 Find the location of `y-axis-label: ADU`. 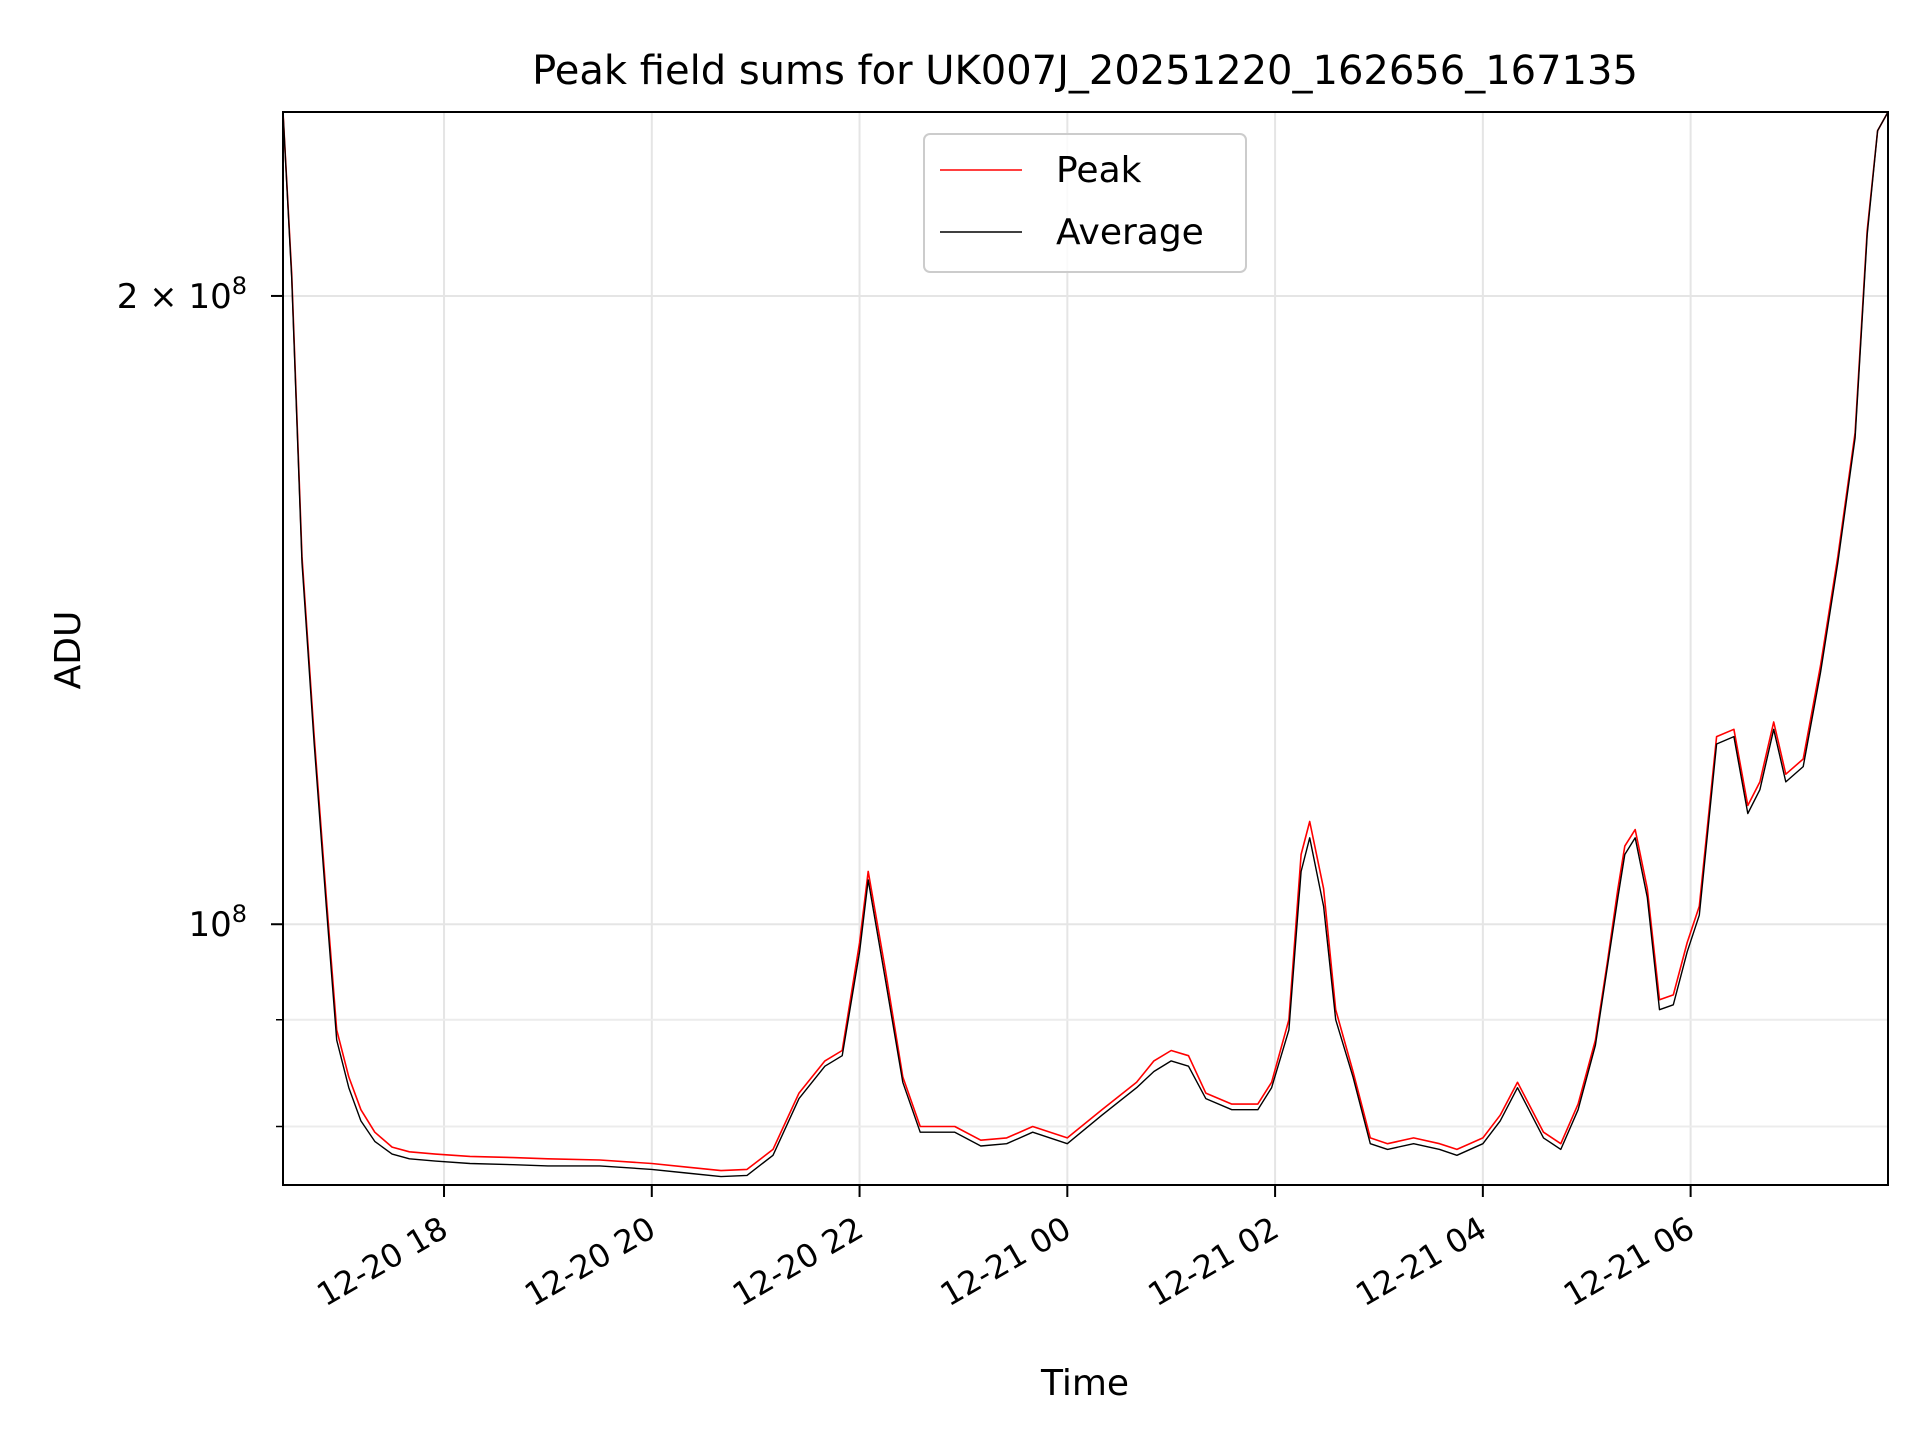

y-axis-label: ADU is located at coordinates (68, 650).